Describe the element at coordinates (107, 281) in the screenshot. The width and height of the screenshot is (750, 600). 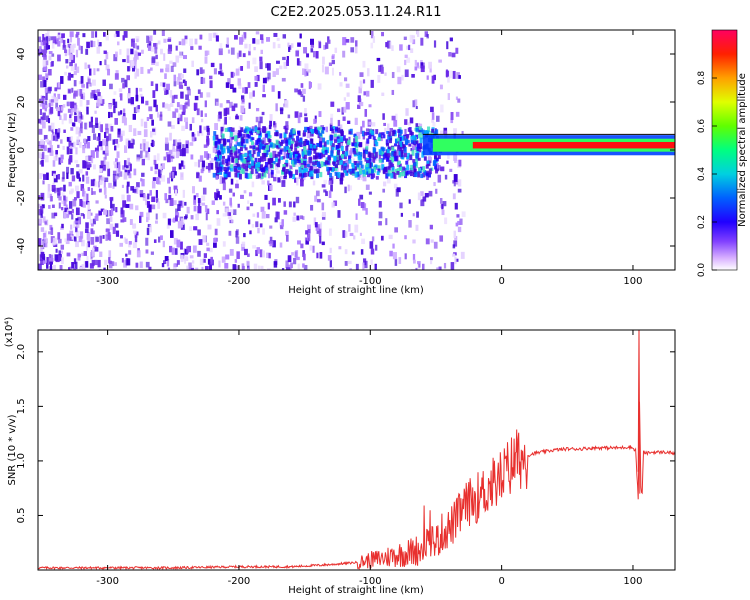
I see `spectrogram-x-tick-label: -300` at that location.